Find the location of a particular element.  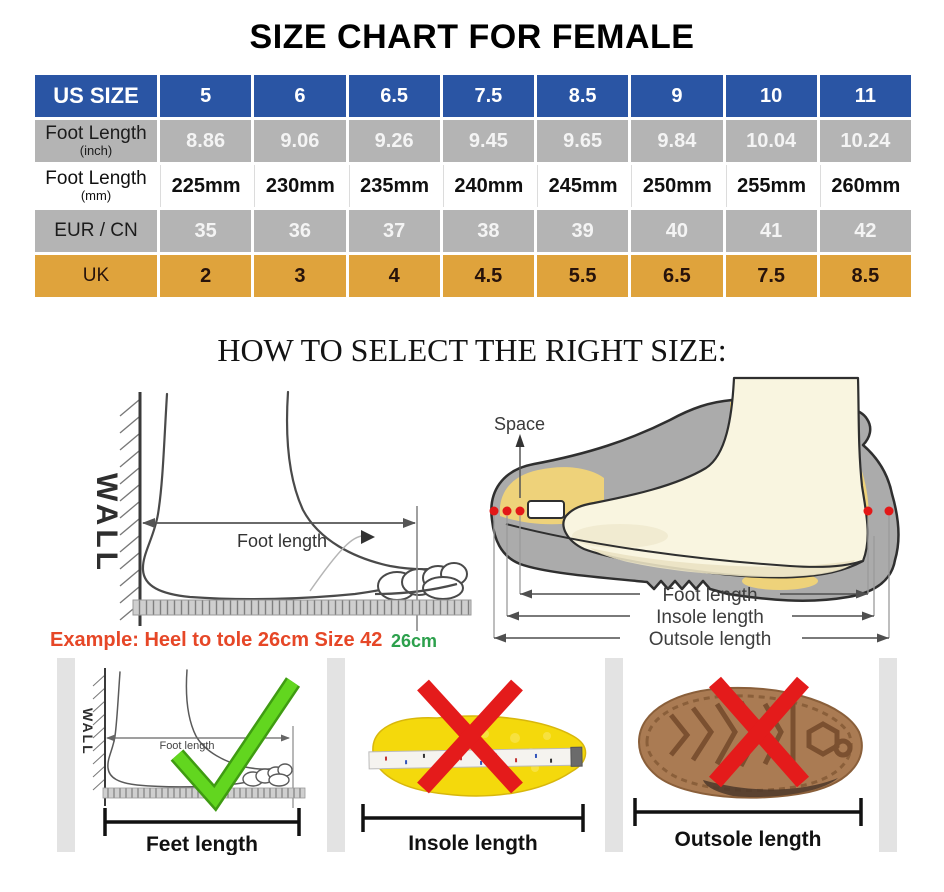

size-cell: 11 is located at coordinates (865, 96).